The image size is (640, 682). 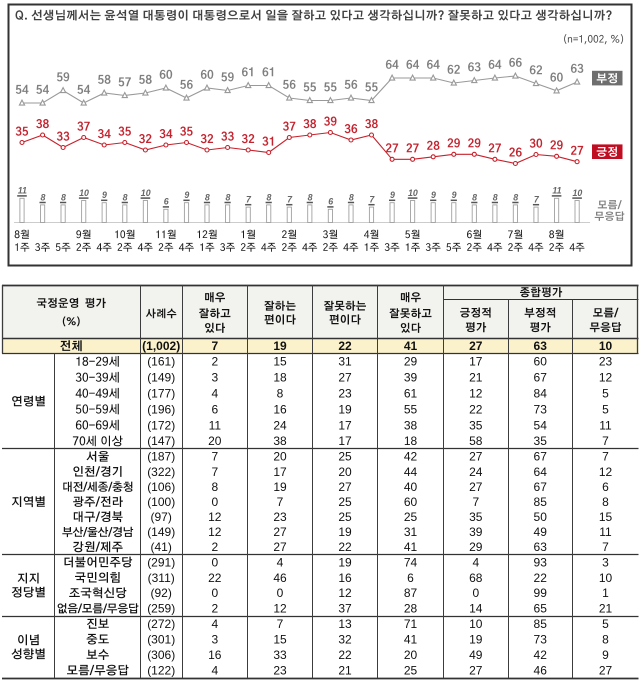 I want to click on svg-text: 99, so click(x=541, y=593).